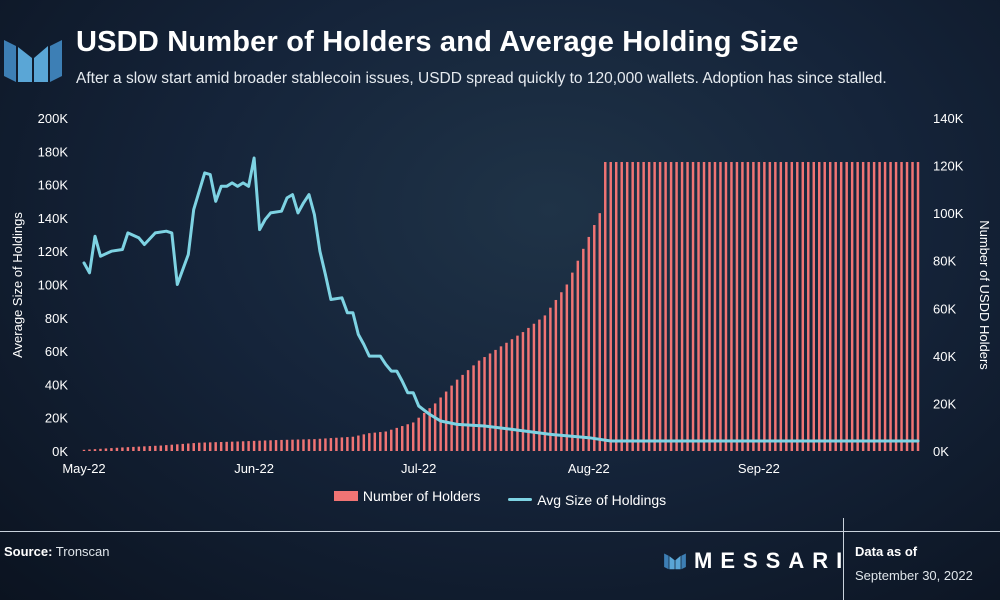  I want to click on data-as-of-label: Data as of, so click(886, 551).